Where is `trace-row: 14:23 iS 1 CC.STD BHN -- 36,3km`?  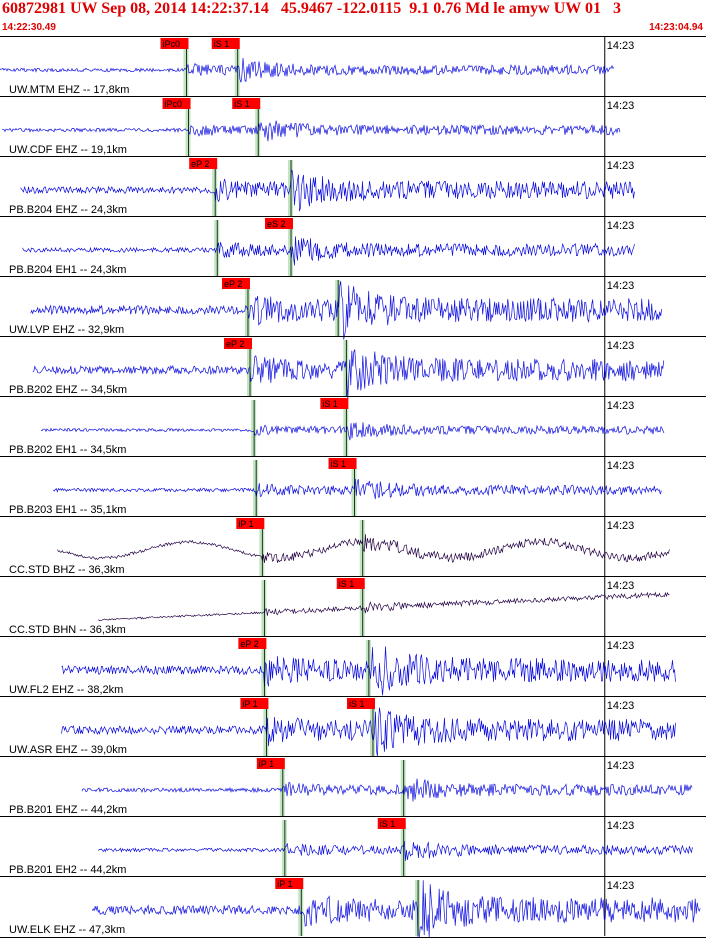
trace-row: 14:23 iS 1 CC.STD BHN -- 36,3km is located at coordinates (353, 606).